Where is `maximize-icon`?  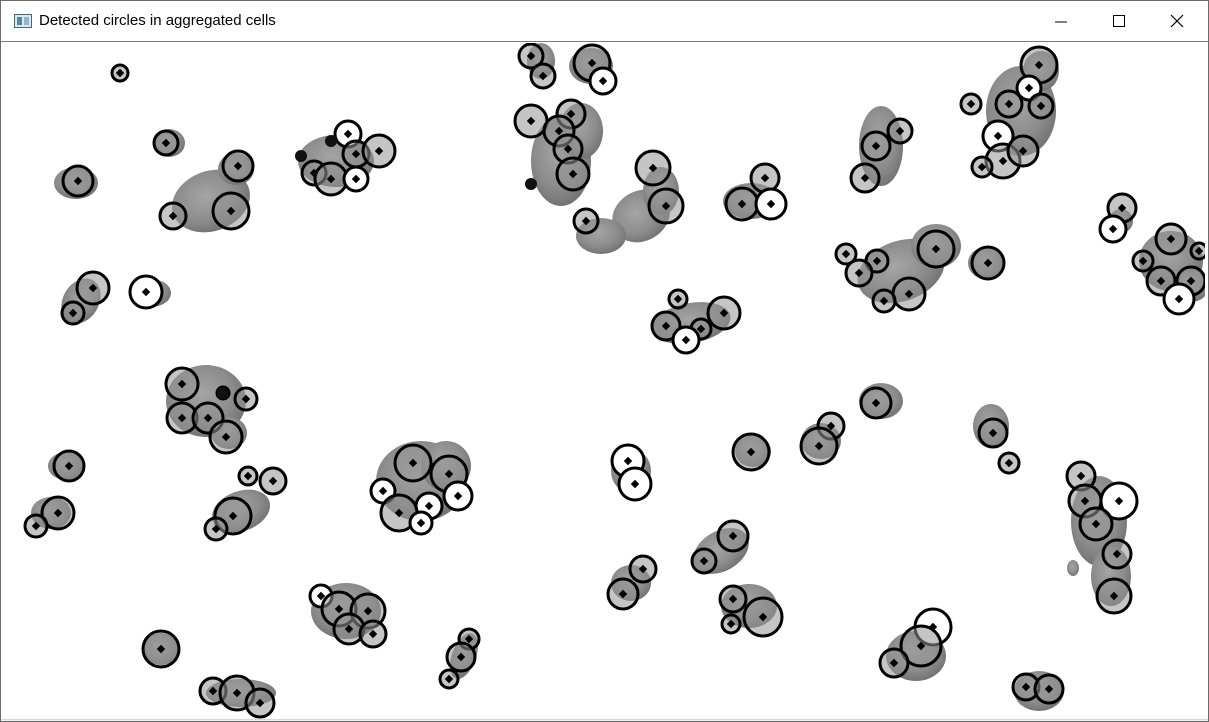 maximize-icon is located at coordinates (1119, 21).